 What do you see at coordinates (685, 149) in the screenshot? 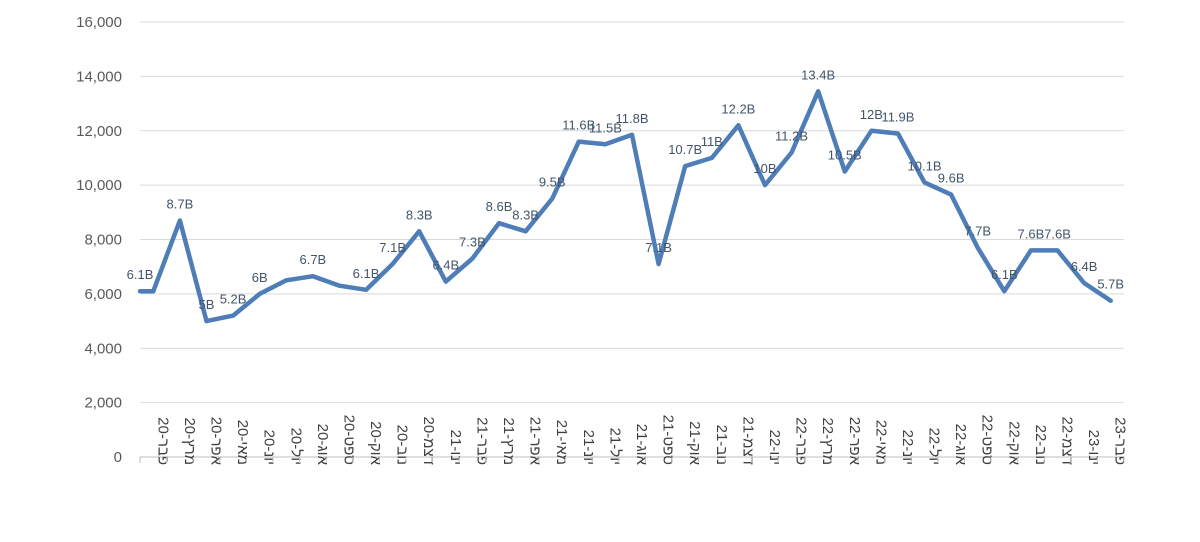
I see `data-label: 10.7B` at bounding box center [685, 149].